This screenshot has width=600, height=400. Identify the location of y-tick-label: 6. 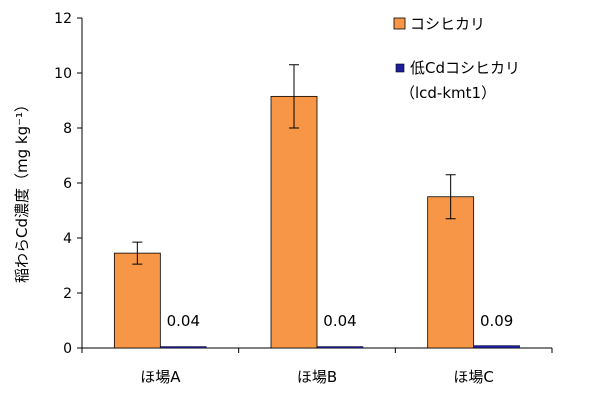
(67, 184).